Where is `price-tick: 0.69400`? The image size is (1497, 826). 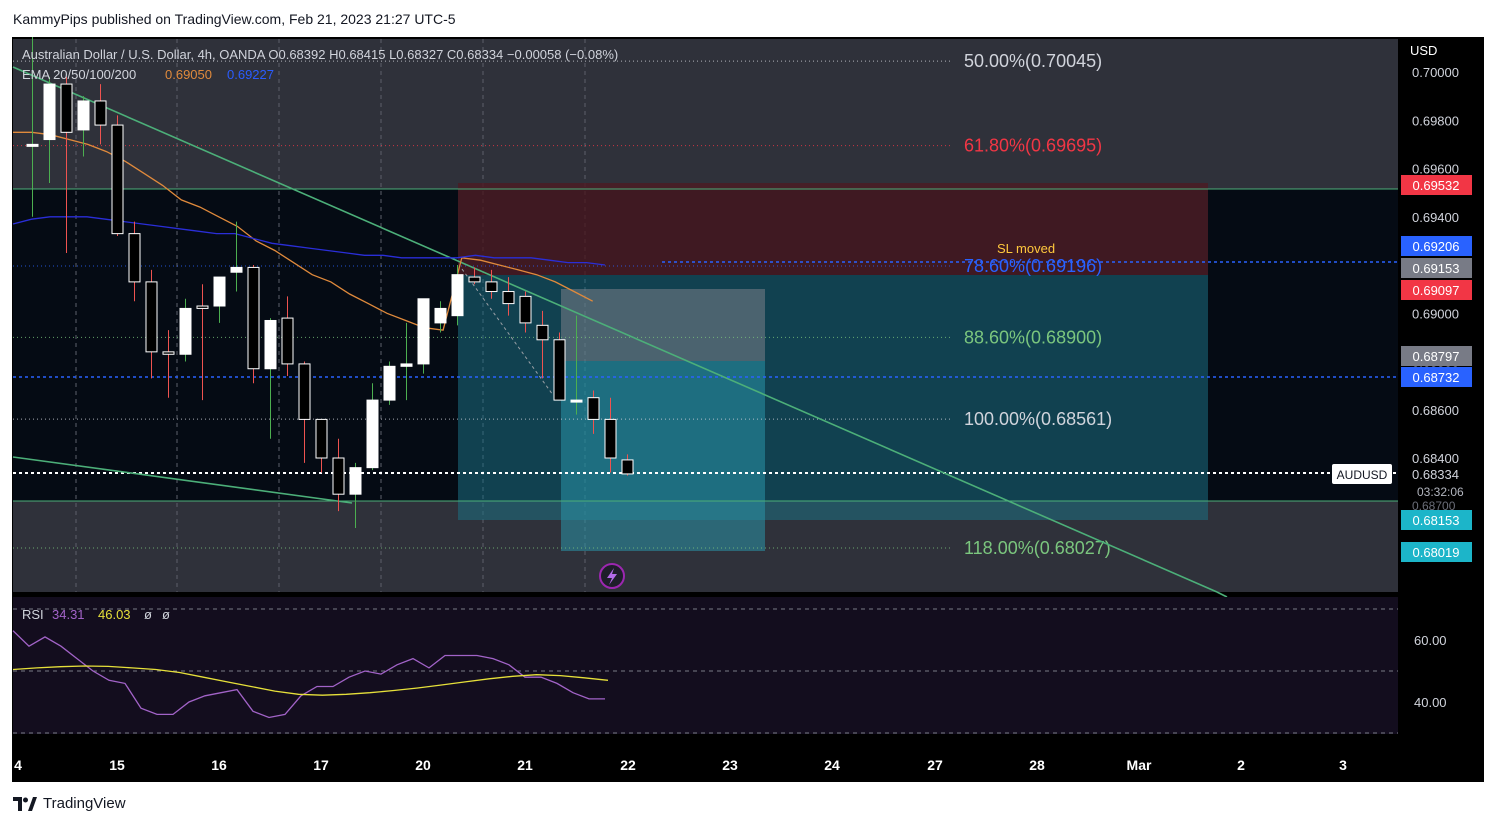 price-tick: 0.69400 is located at coordinates (1435, 217).